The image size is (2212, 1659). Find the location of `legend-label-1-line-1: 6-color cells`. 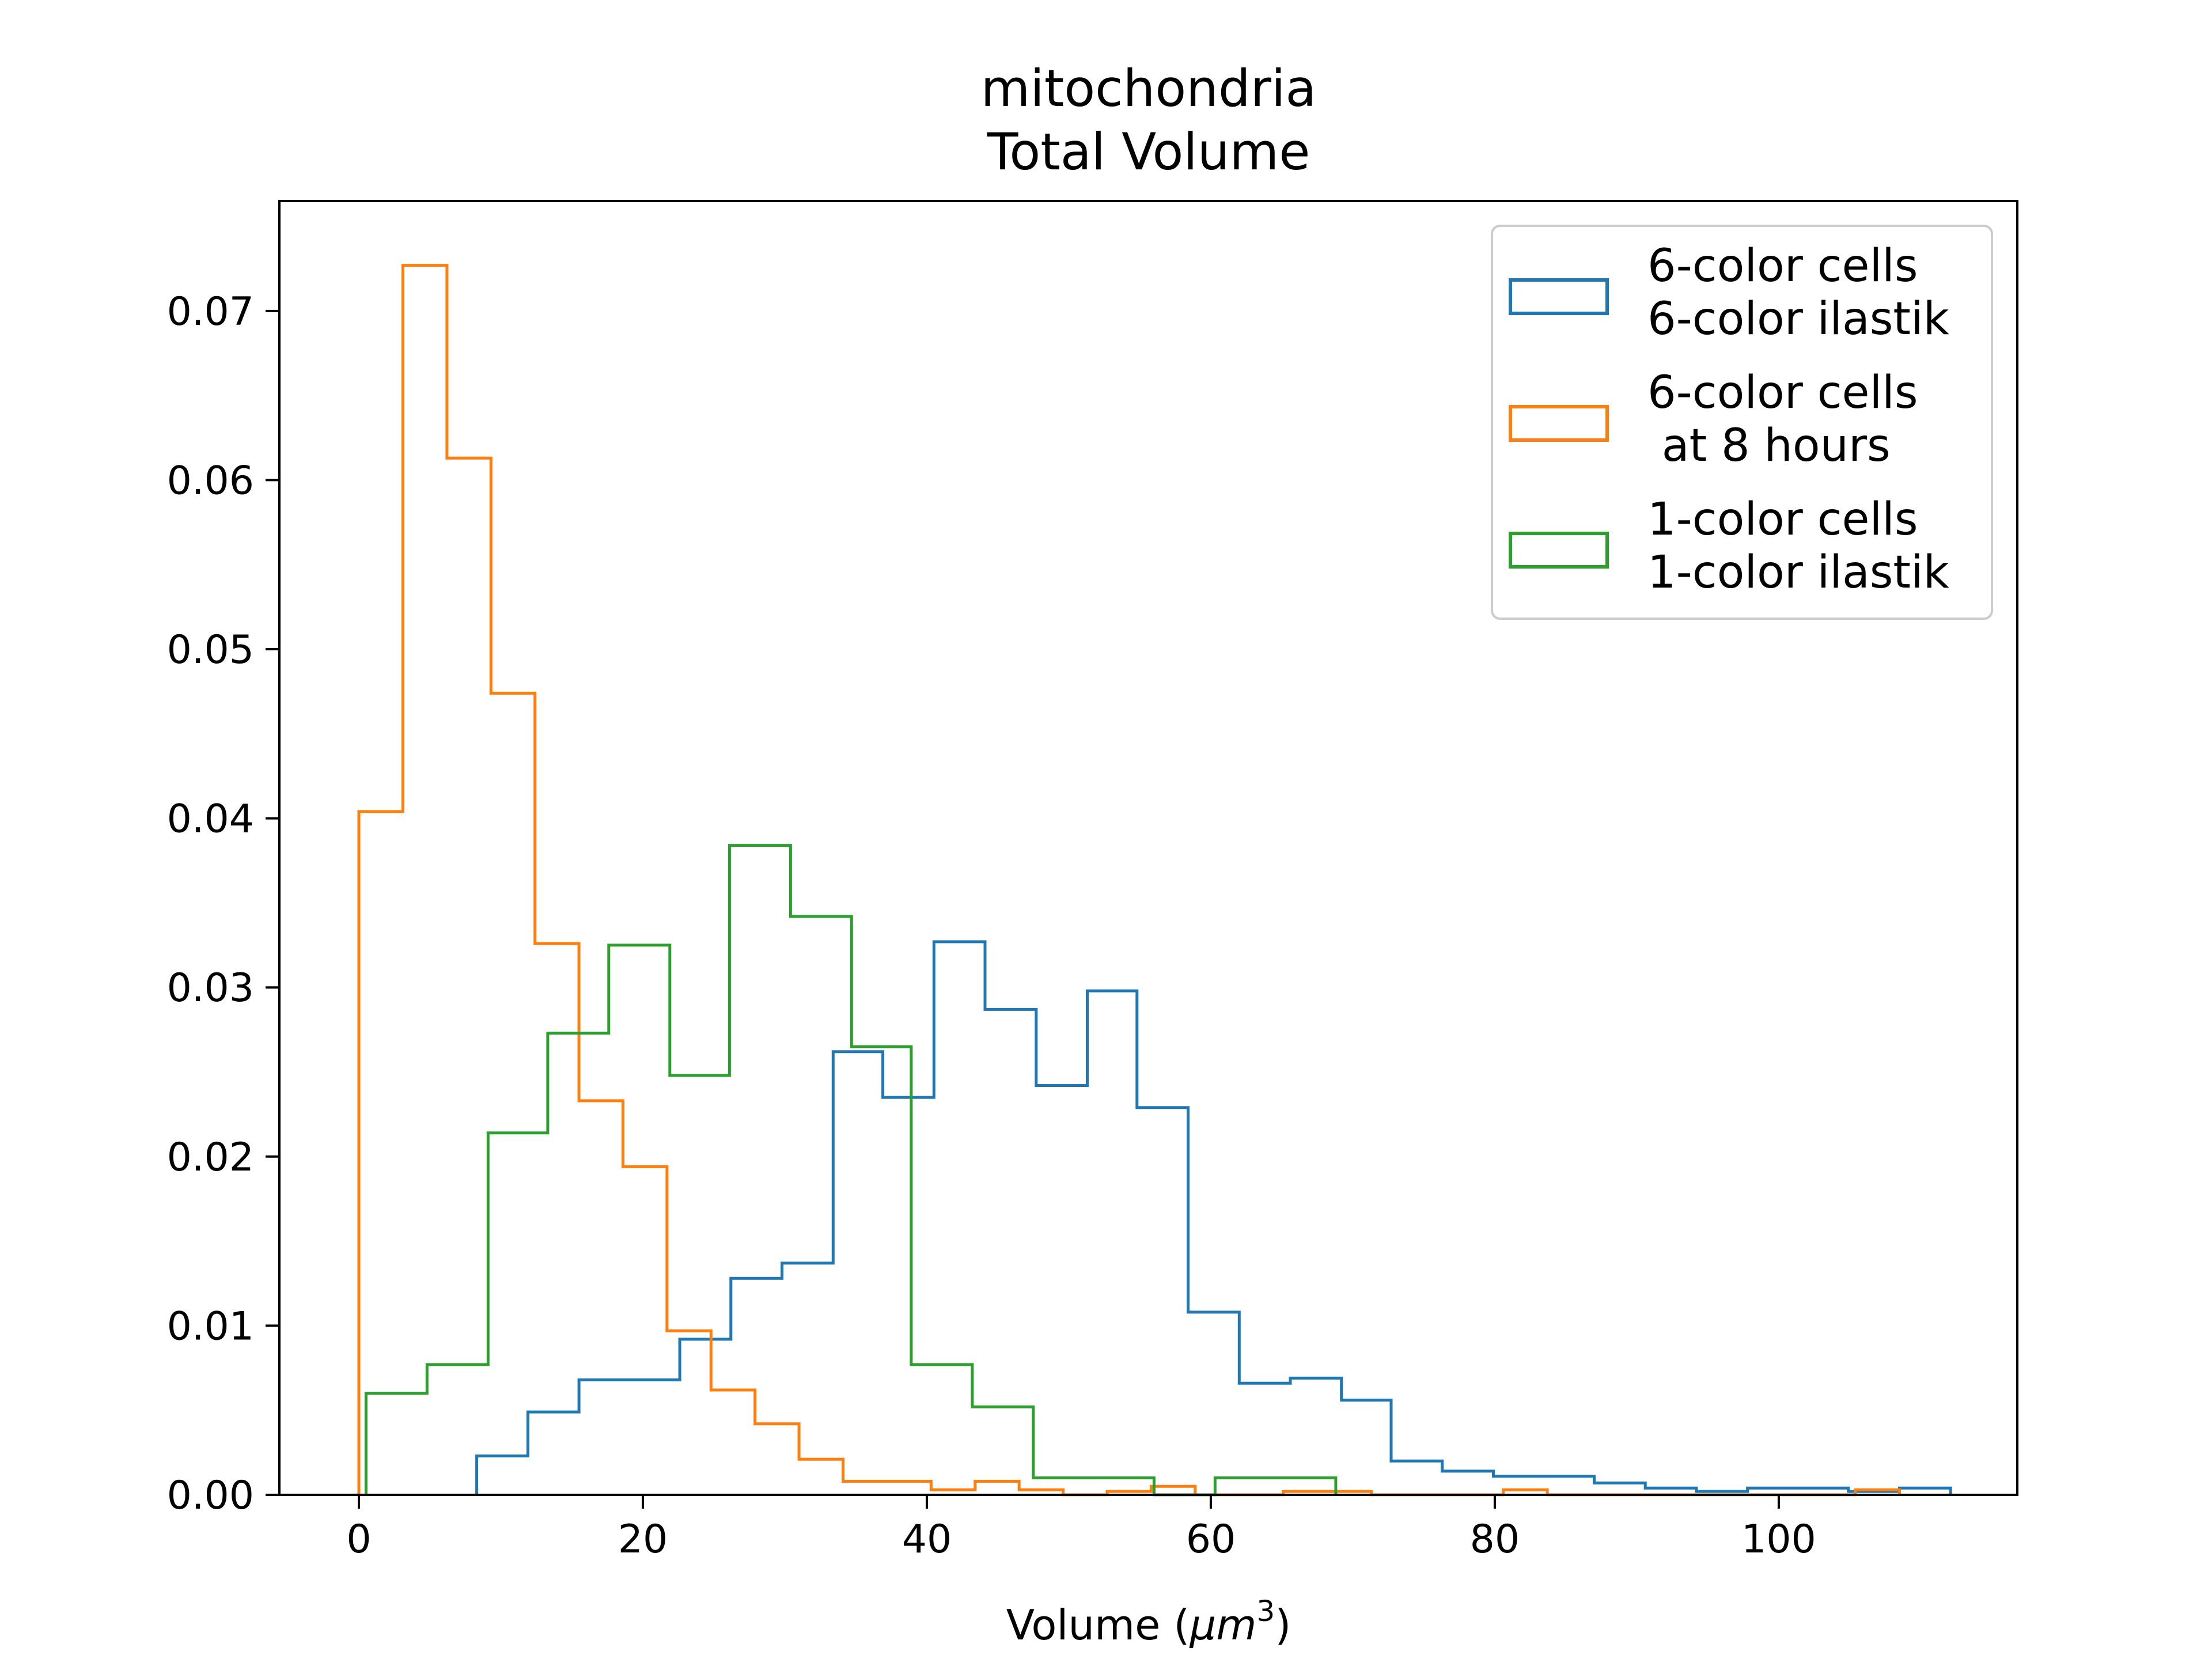

legend-label-1-line-1: 6-color cells is located at coordinates (1782, 266).